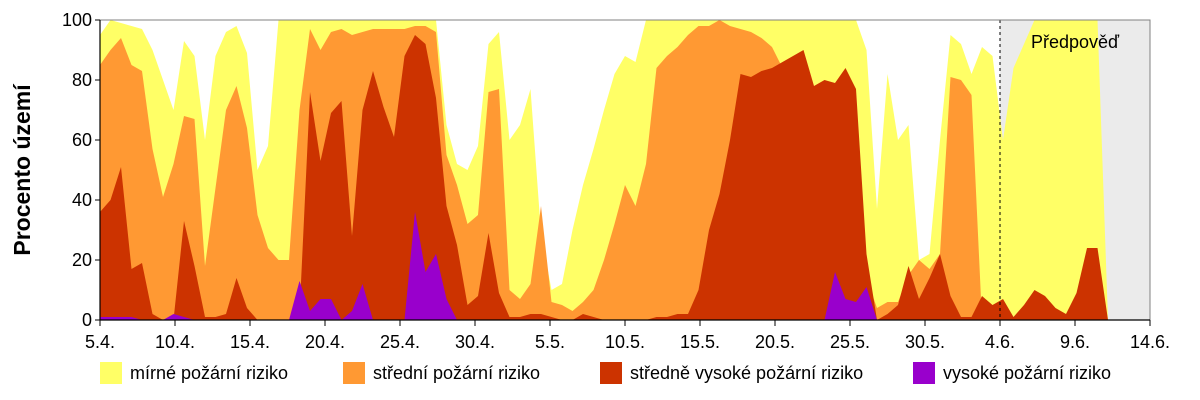  Describe the element at coordinates (250, 342) in the screenshot. I see `x-tick-label: 15.4.` at that location.